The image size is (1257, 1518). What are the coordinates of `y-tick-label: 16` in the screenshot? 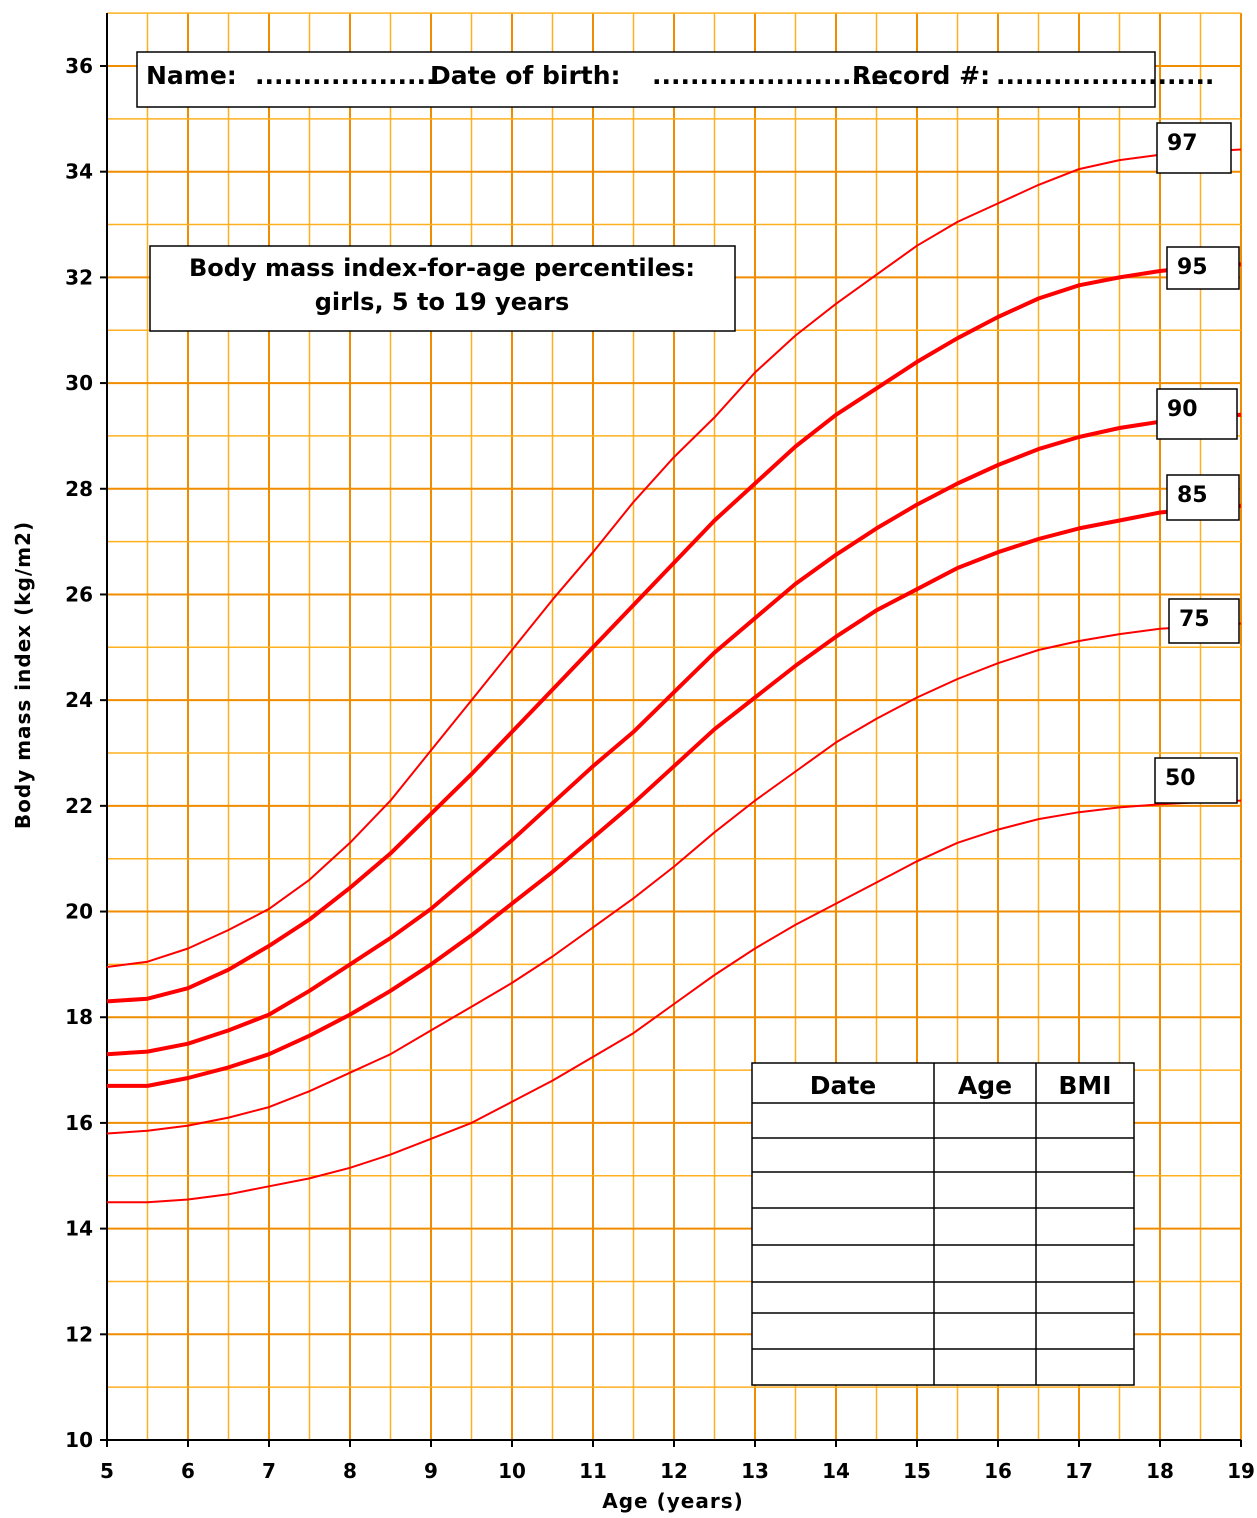 It's located at (79, 1123).